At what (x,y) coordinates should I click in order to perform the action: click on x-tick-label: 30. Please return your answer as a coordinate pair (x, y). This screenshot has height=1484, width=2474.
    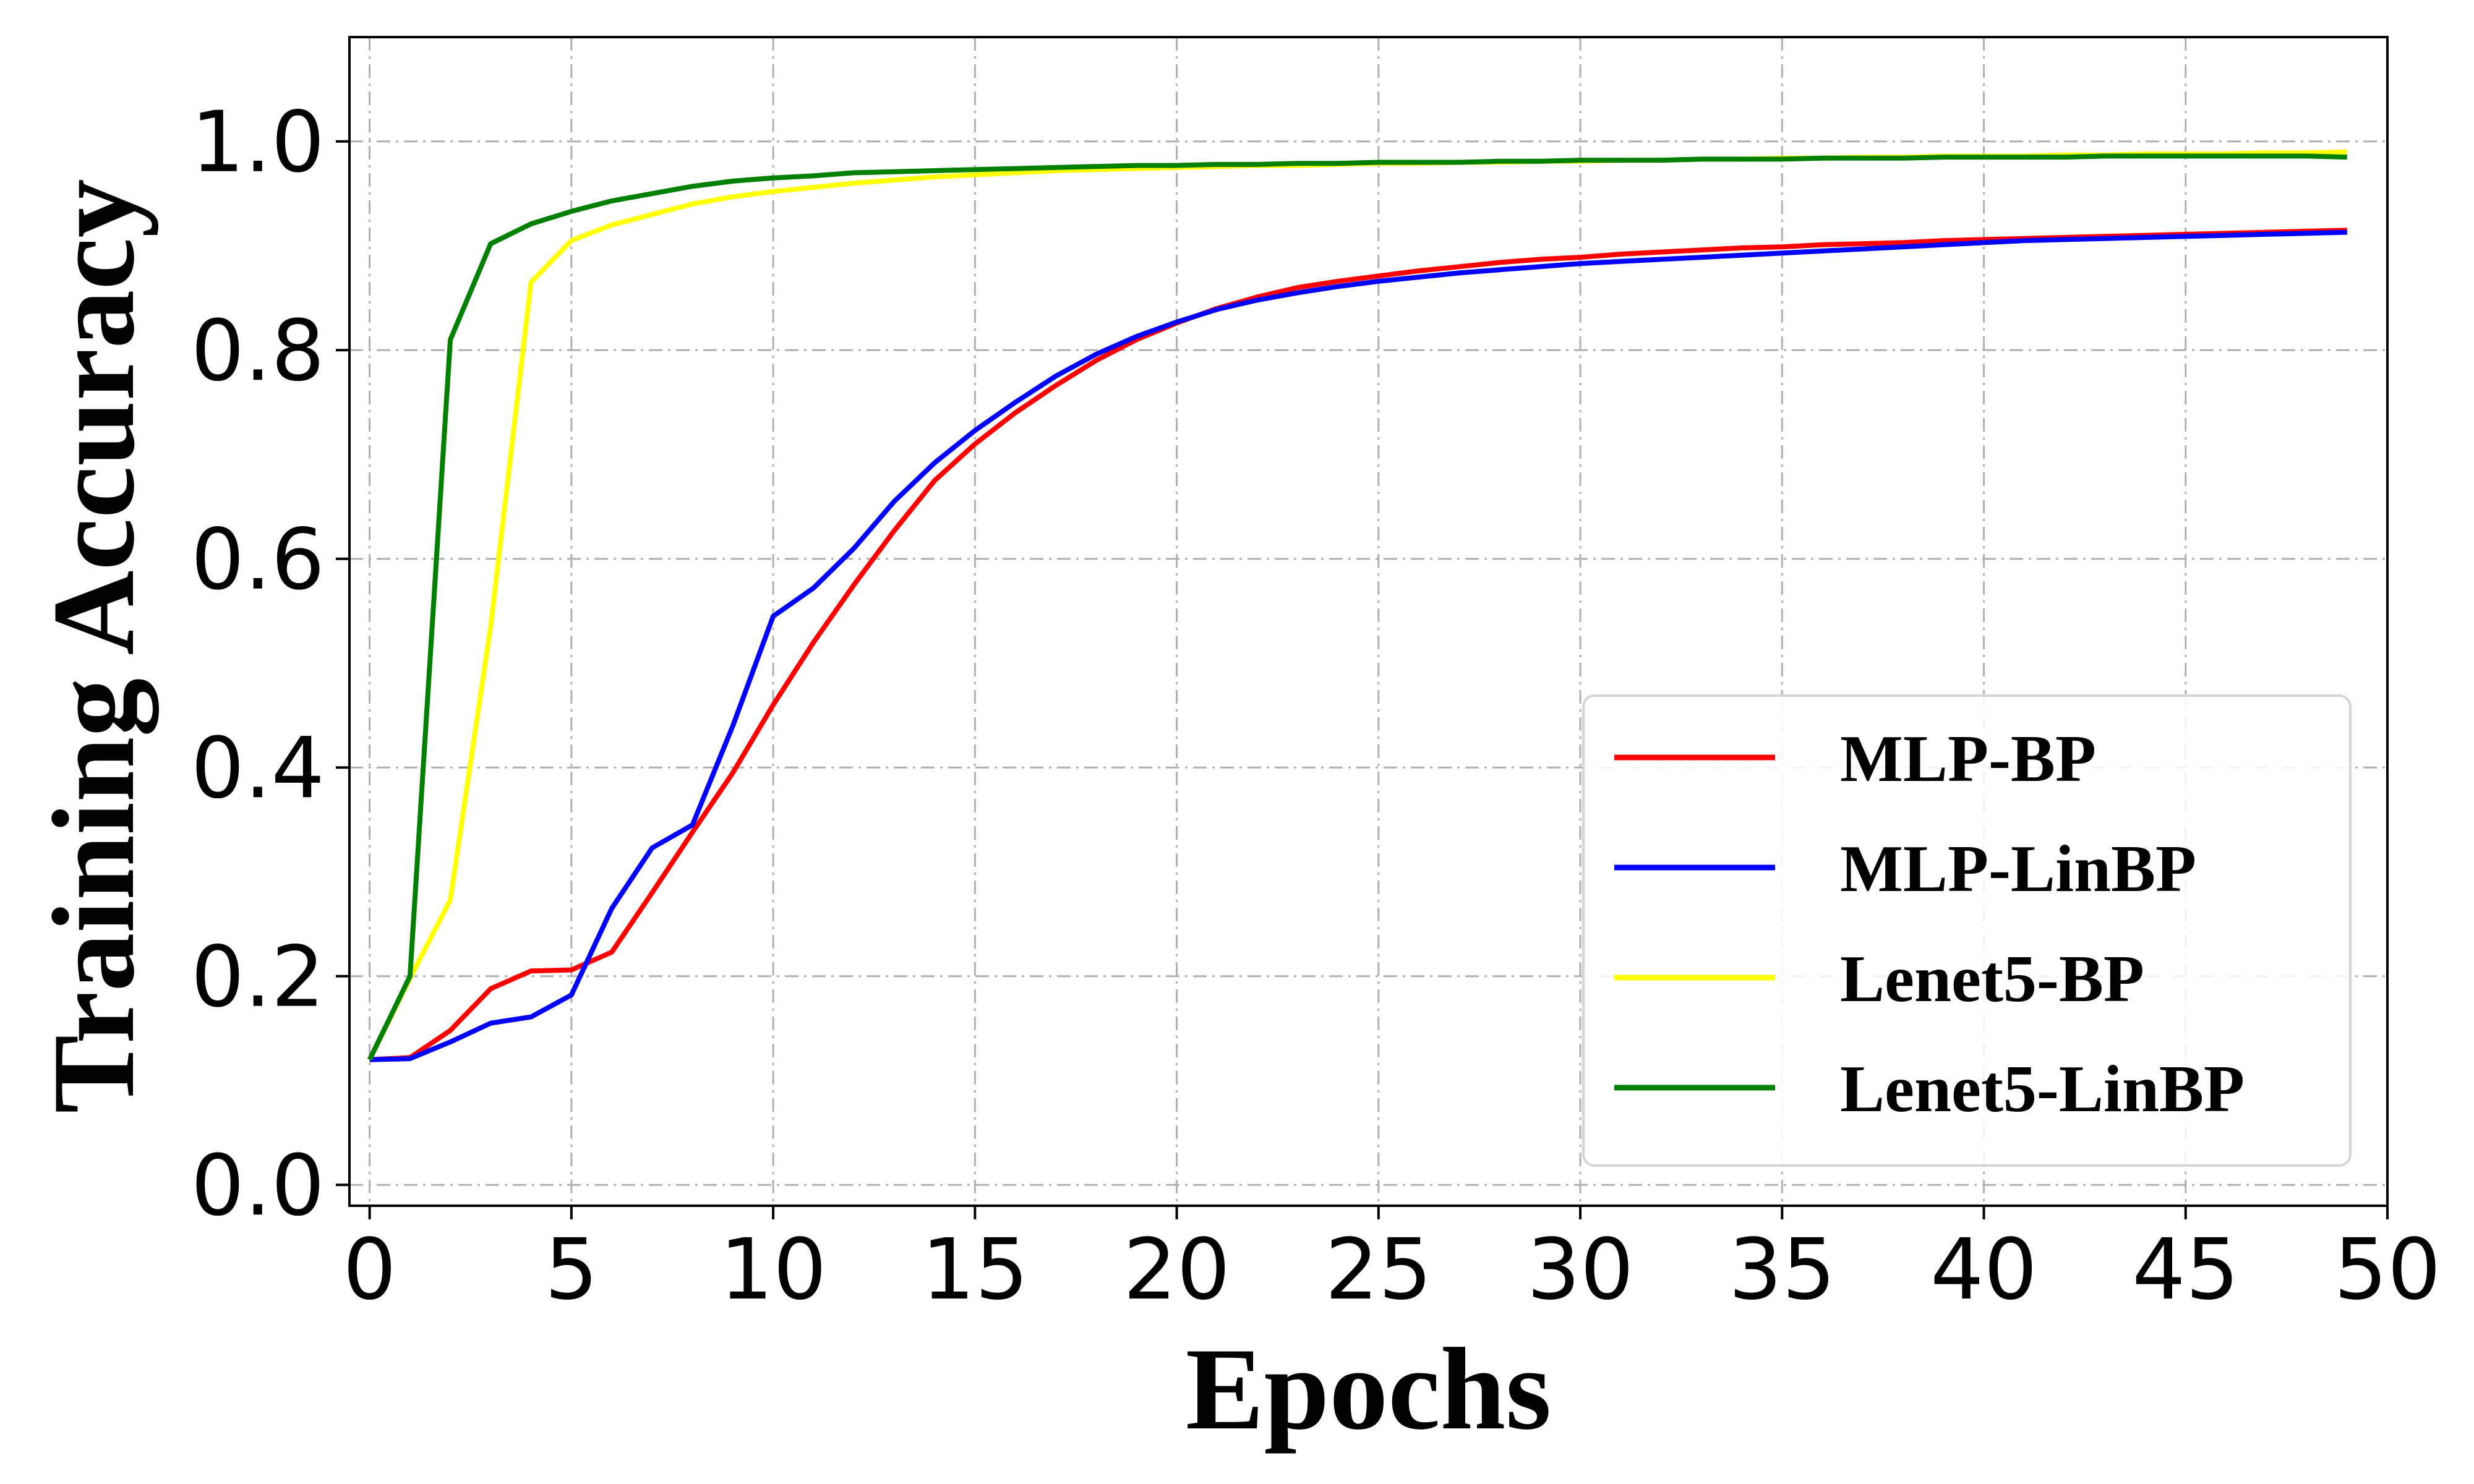
    Looking at the image, I should click on (1581, 1270).